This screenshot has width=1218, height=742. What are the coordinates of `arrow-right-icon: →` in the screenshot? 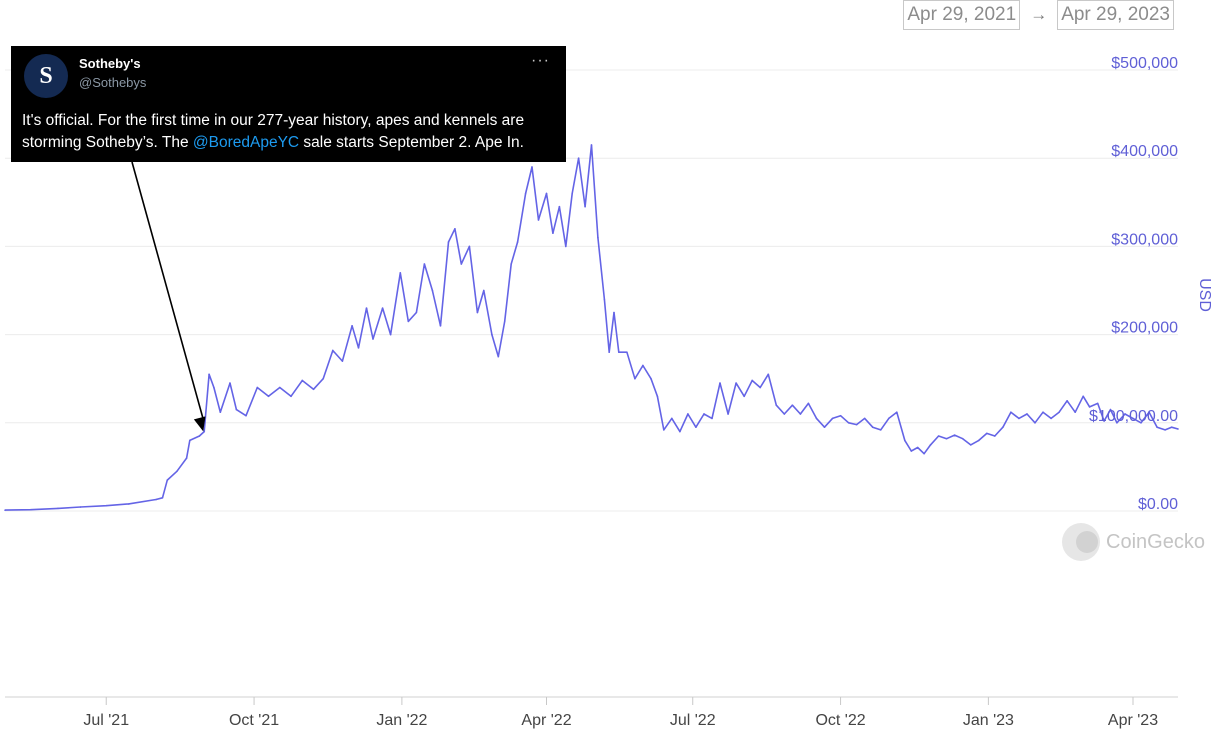 It's located at (1039, 14).